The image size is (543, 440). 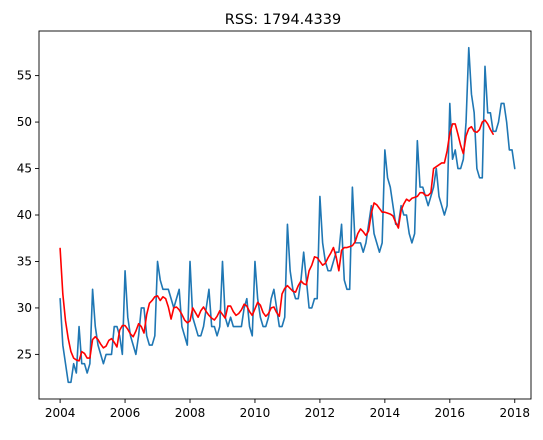 What do you see at coordinates (24, 215) in the screenshot?
I see `y-tick-label: 40` at bounding box center [24, 215].